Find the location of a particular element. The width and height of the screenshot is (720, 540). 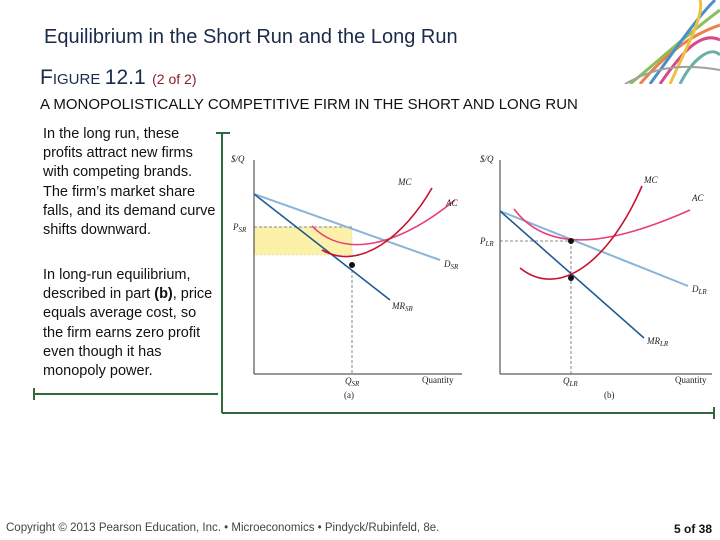

panel-a-mr-curve is located at coordinates (322, 247).